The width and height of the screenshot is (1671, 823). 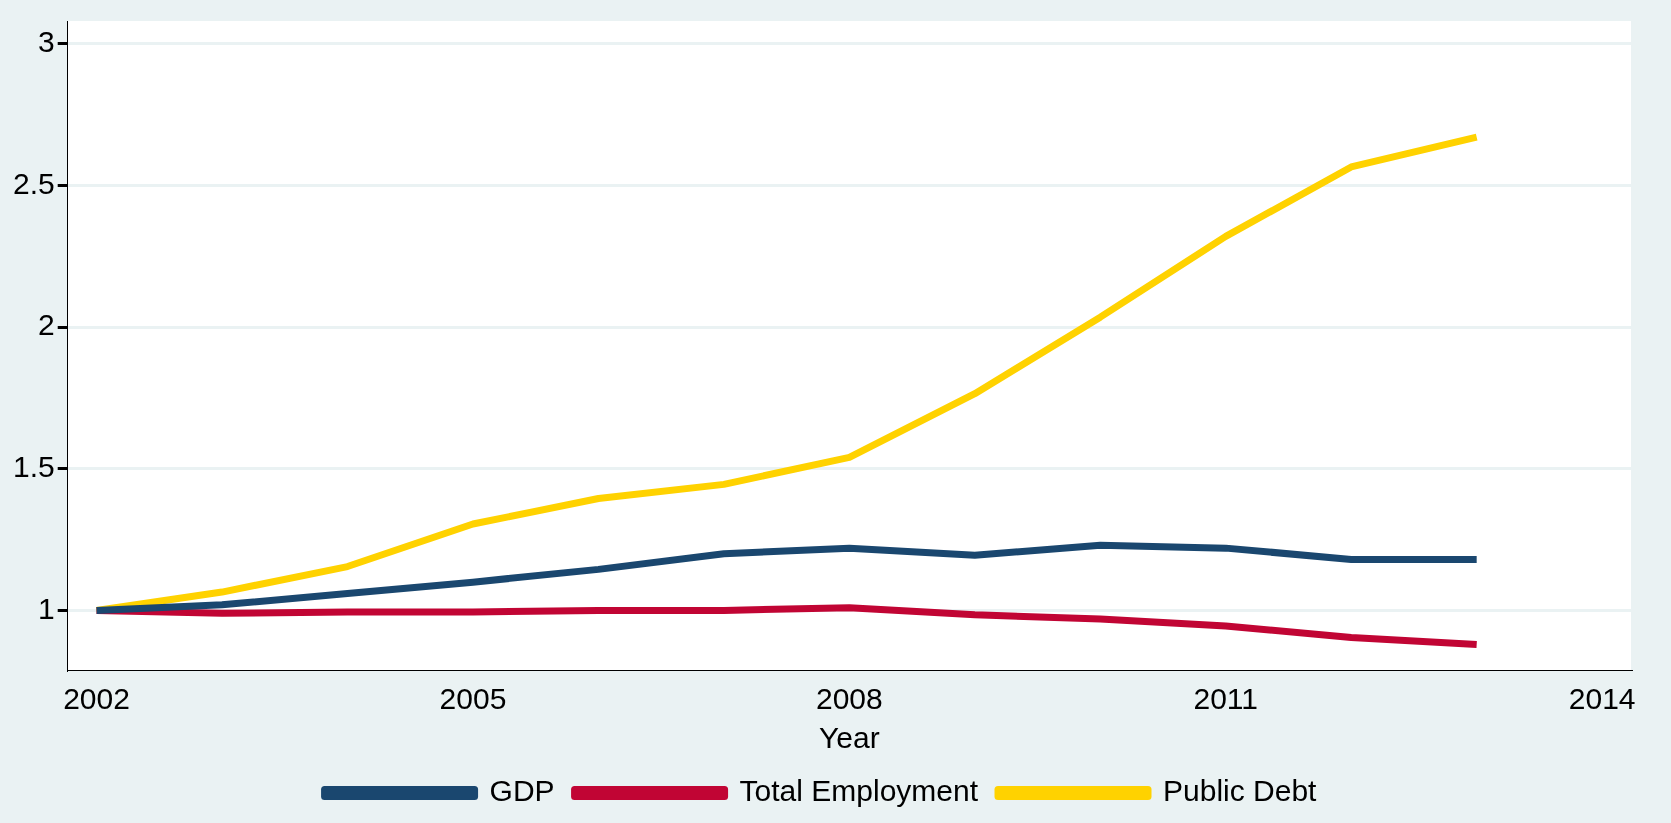 What do you see at coordinates (849, 699) in the screenshot?
I see `x-tick-label: 2008` at bounding box center [849, 699].